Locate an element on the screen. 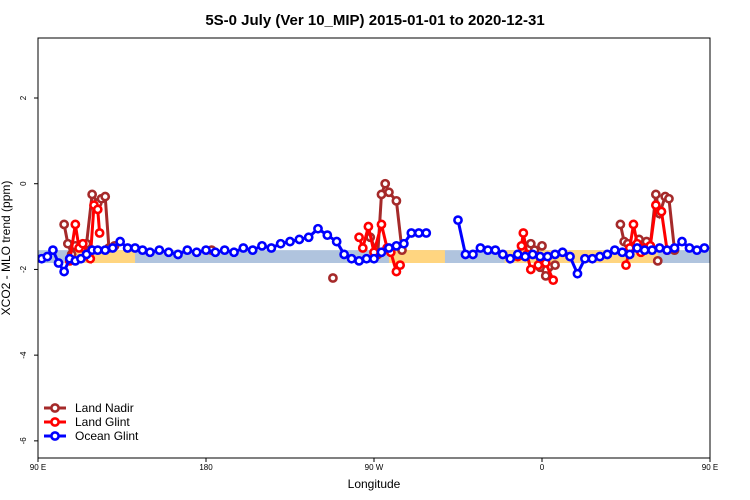 Image resolution: width=750 pixels, height=500 pixels. legend-label-ocean-glint: Ocean Glint is located at coordinates (107, 436).